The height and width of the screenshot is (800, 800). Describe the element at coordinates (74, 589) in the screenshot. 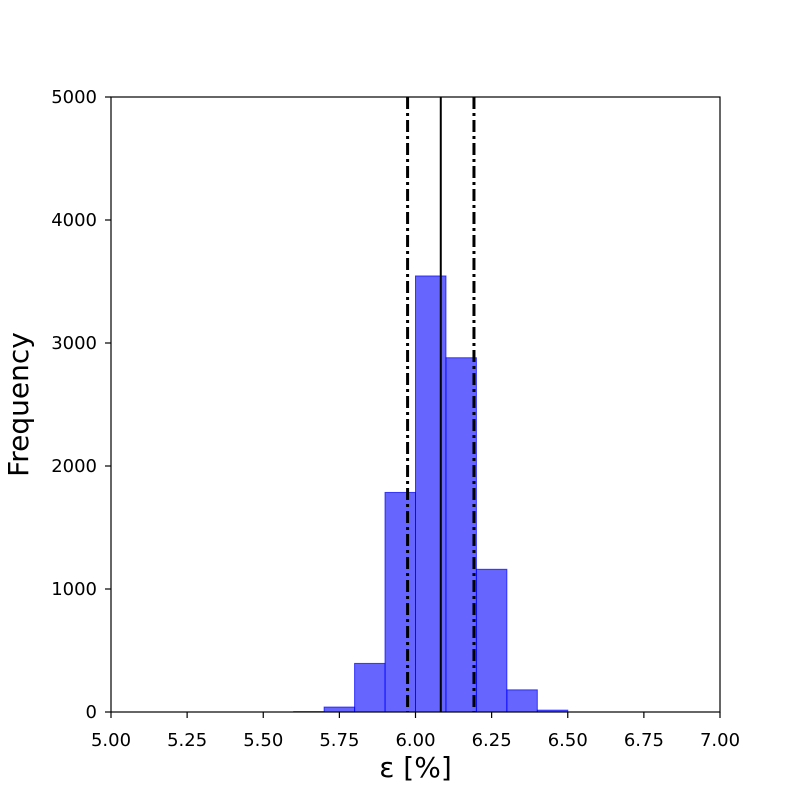

I see `y-tick-label: 1000` at that location.